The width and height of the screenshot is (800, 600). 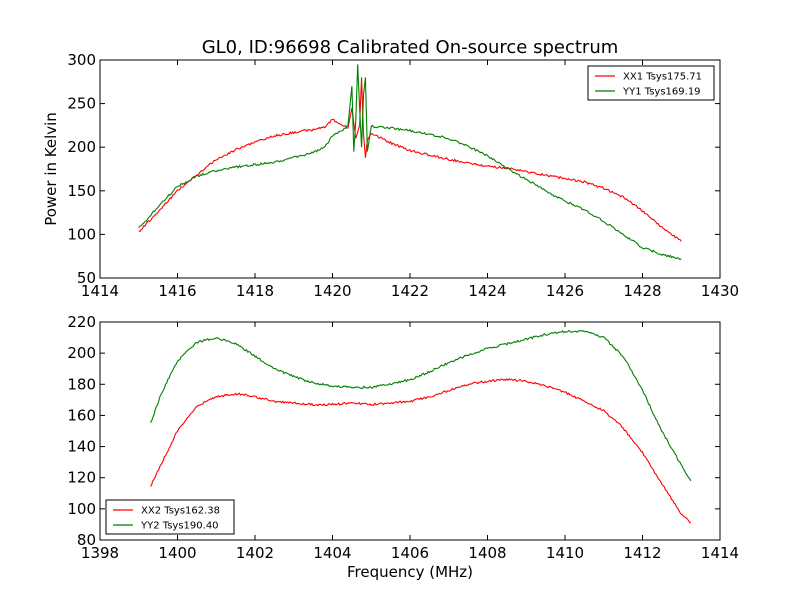 I want to click on bottom-legend: XX2 Tsys162.38 YY2 Tsys190.40, so click(x=170, y=517).